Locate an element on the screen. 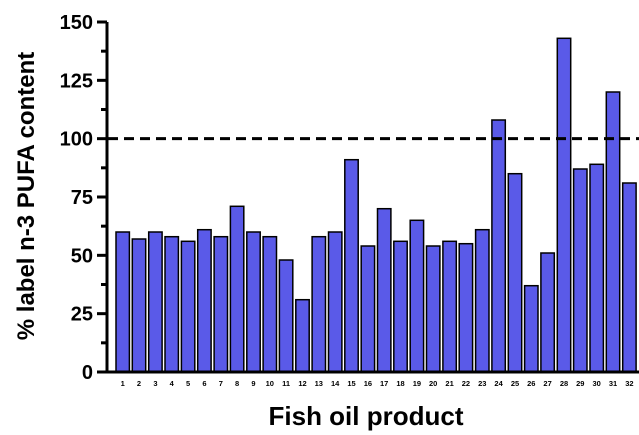  x-tick-label: 12 is located at coordinates (302, 383).